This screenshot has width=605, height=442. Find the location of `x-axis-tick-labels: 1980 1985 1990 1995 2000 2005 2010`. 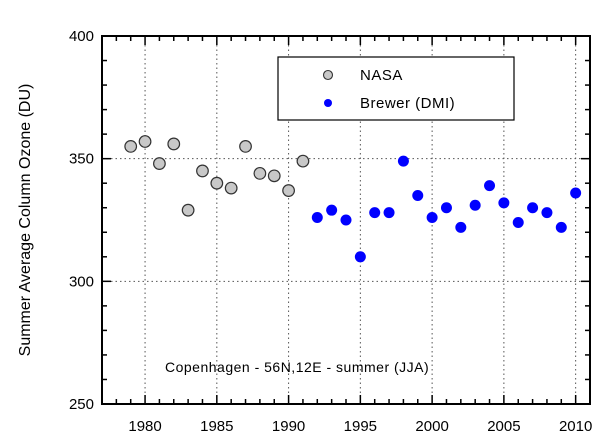

x-axis-tick-labels: 1980 1985 1990 1995 2000 2005 2010 is located at coordinates (360, 426).